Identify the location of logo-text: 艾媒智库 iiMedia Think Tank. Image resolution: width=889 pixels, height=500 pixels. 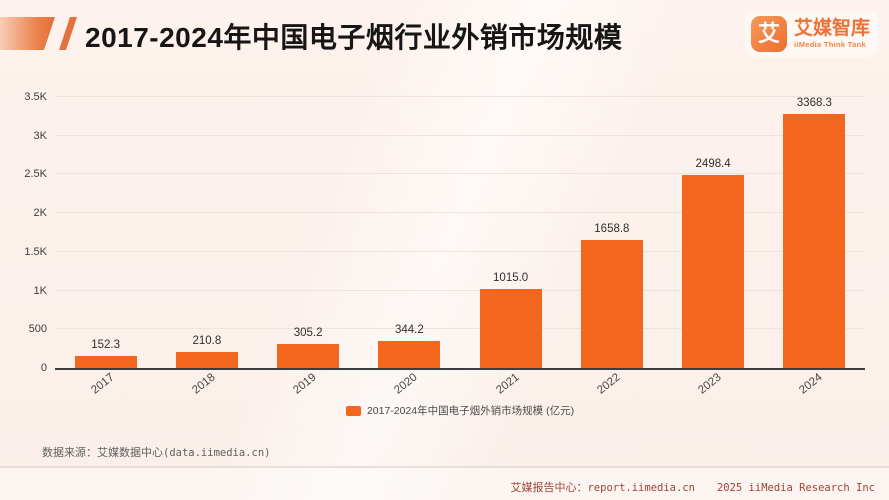
(831, 33).